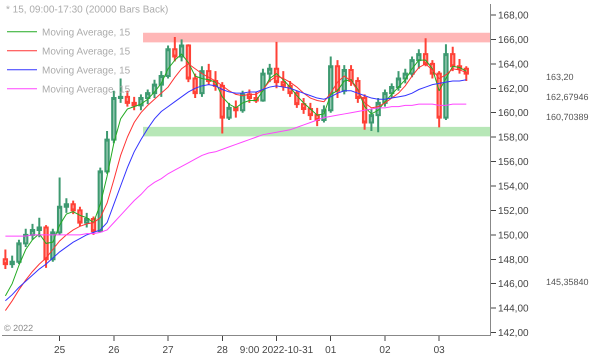 Image resolution: width=600 pixels, height=358 pixels. Describe the element at coordinates (514, 186) in the screenshot. I see `y-tick-label: 154,00` at that location.